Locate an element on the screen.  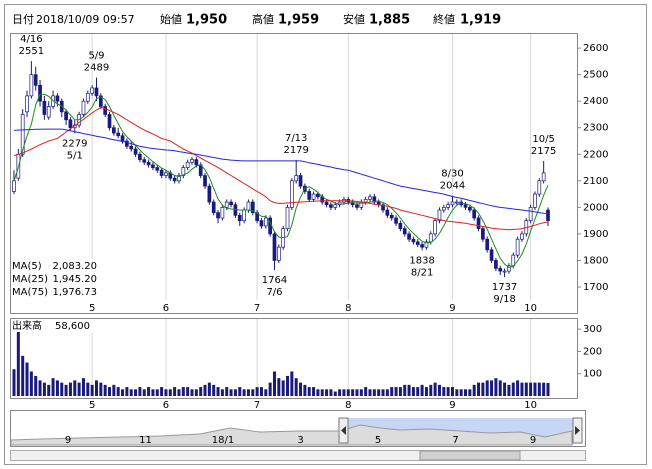
navigator is located at coordinates (298, 428).